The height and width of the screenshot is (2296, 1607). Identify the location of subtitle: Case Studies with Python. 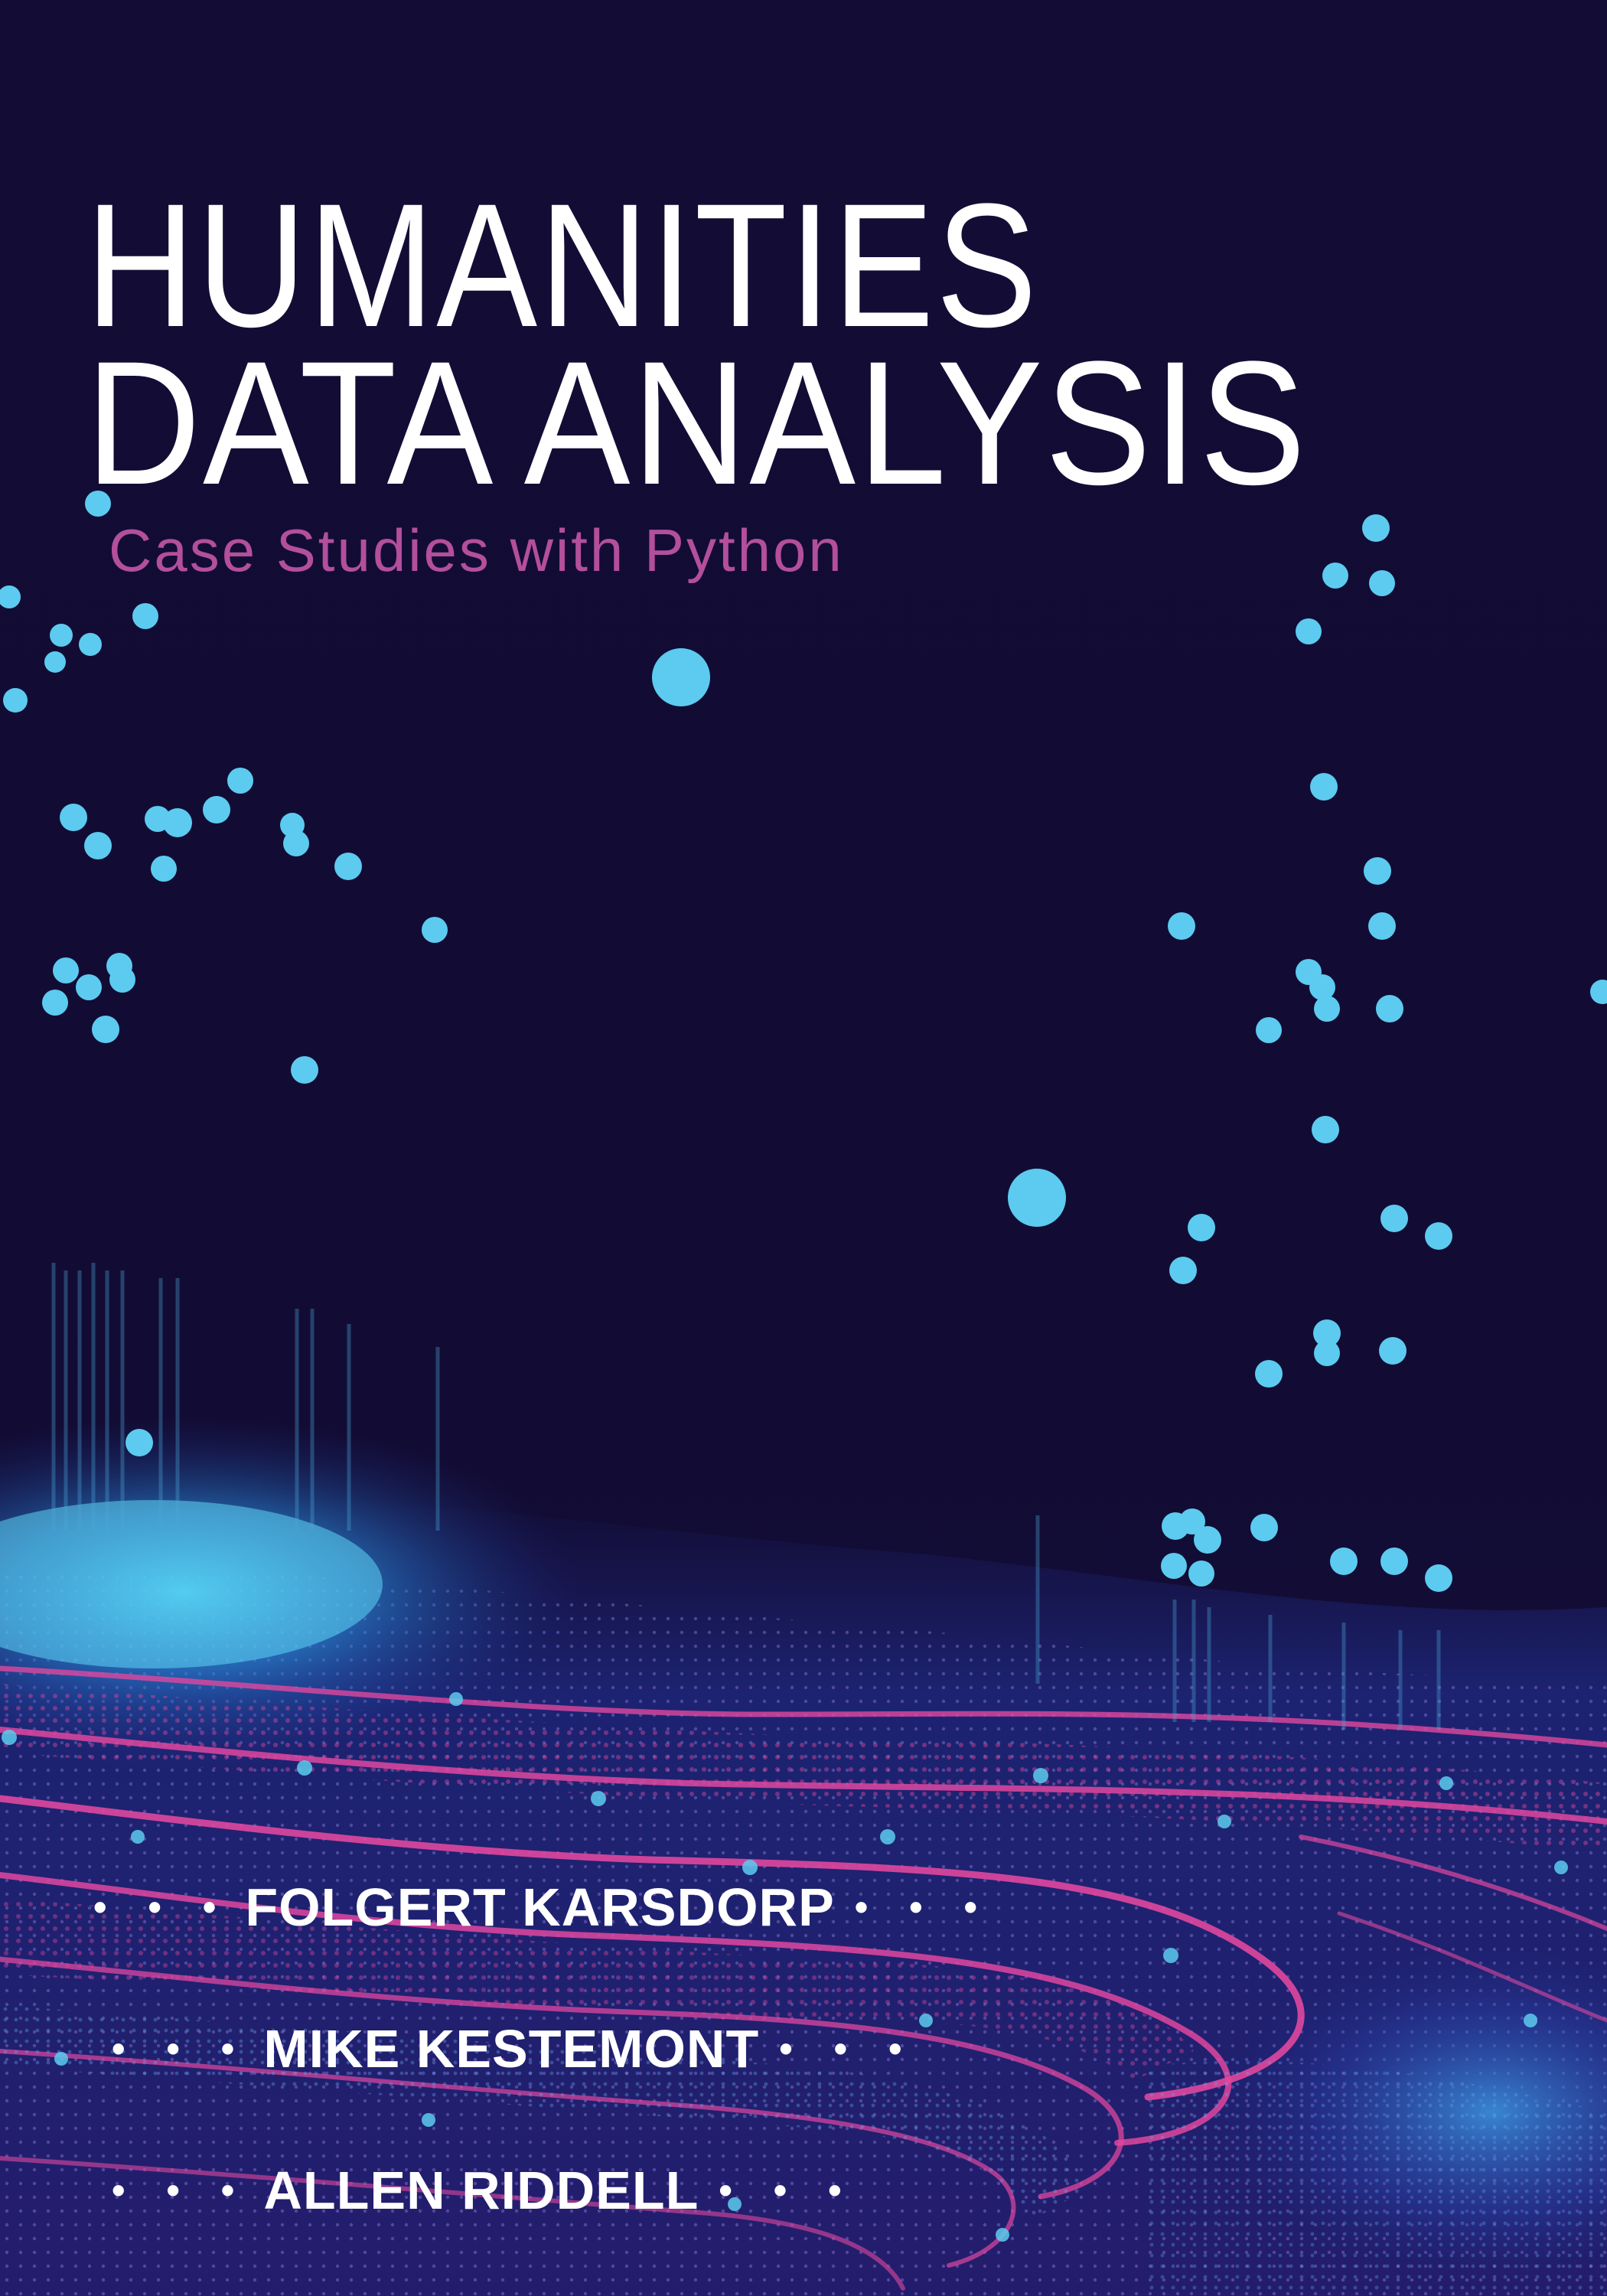
(476, 550).